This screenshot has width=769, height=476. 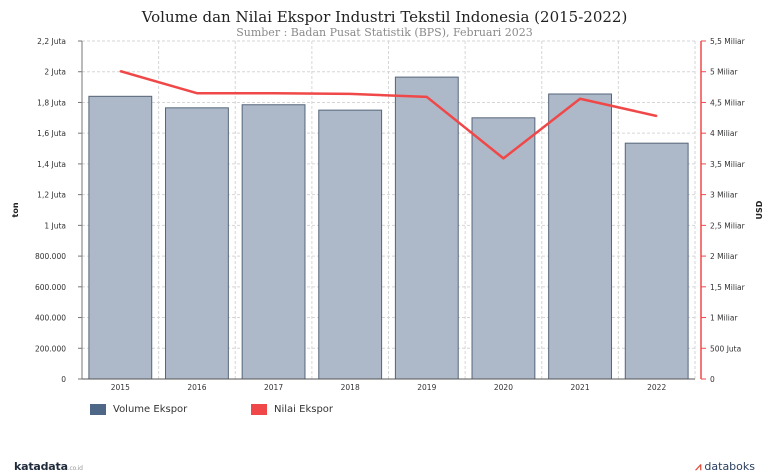 What do you see at coordinates (724, 72) in the screenshot?
I see `right-tick-label: 5 Miliar` at bounding box center [724, 72].